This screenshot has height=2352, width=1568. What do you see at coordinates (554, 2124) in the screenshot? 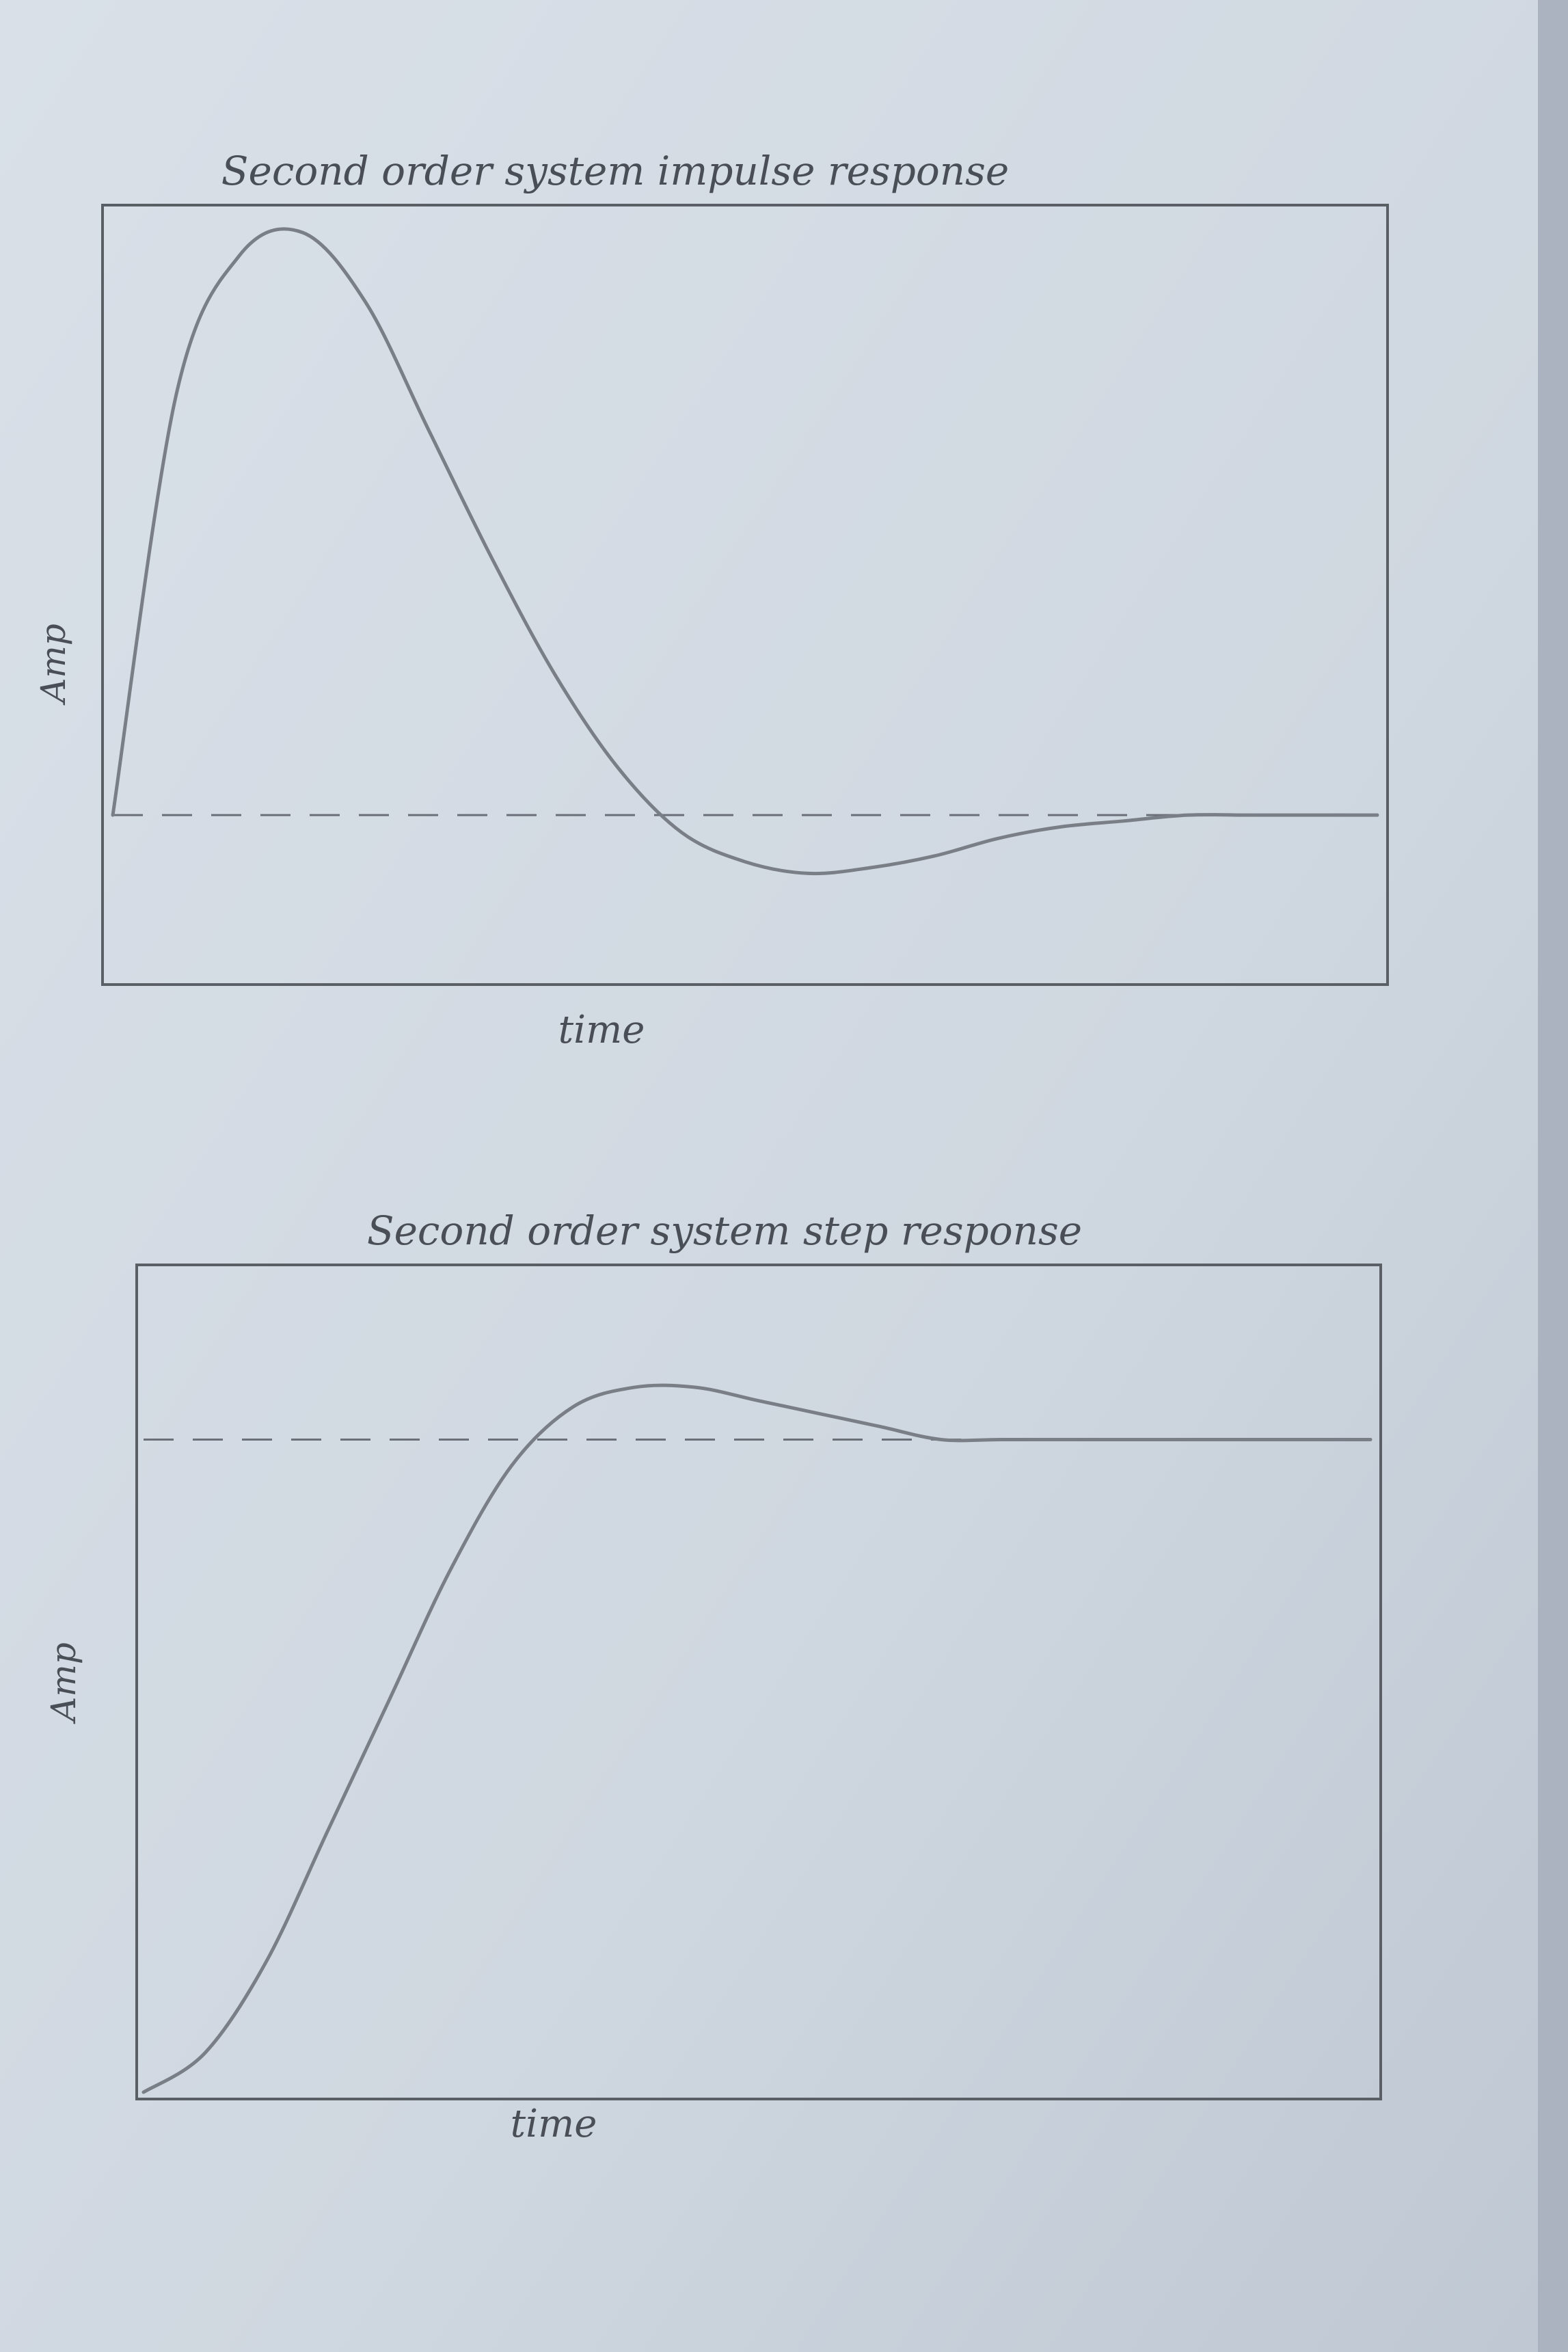
I see `step-chart-xlabel: time` at bounding box center [554, 2124].